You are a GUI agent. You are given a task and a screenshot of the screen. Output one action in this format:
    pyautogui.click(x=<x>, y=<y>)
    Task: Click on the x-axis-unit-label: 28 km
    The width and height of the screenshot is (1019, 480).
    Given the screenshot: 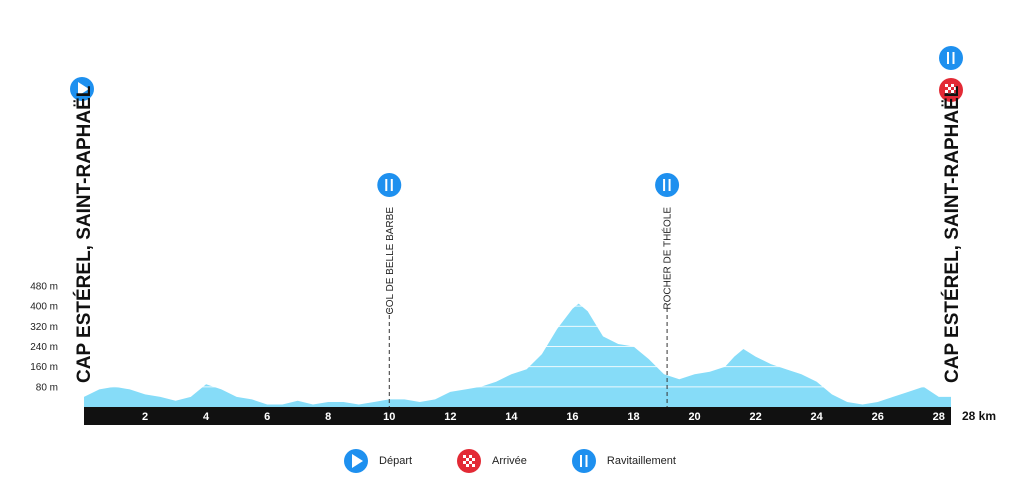 What is the action you would take?
    pyautogui.click(x=979, y=416)
    